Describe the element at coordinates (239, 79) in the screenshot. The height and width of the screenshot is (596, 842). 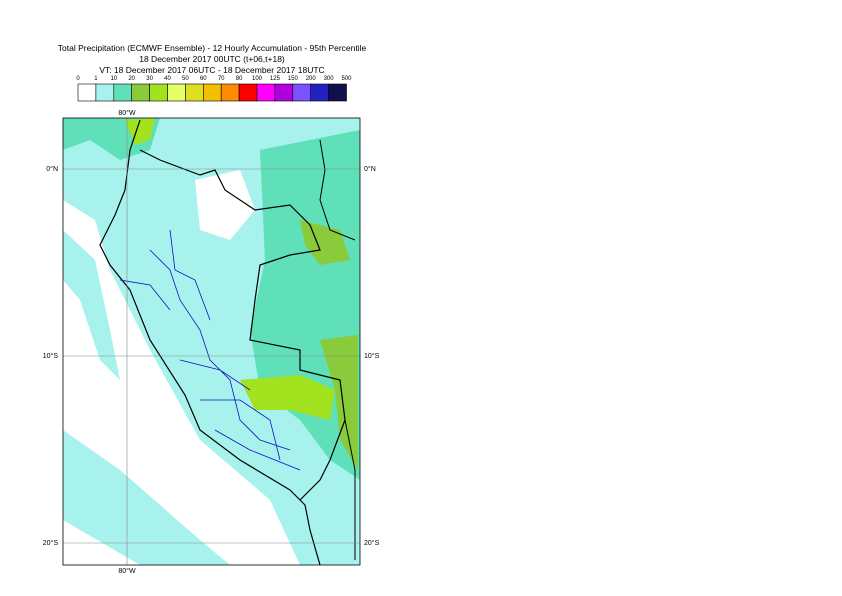
I see `legend-label: 80` at that location.